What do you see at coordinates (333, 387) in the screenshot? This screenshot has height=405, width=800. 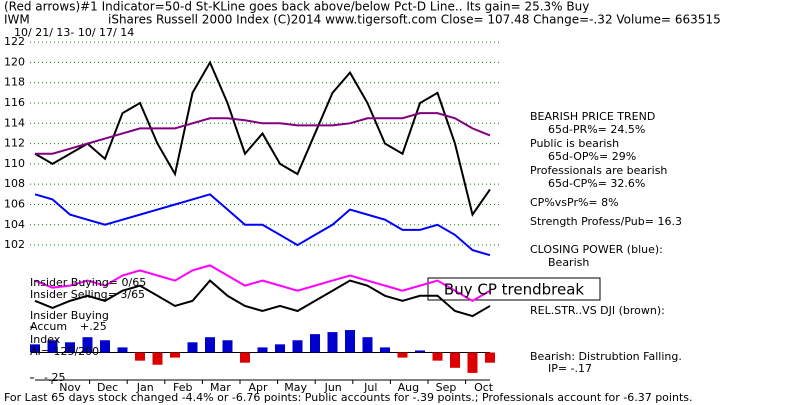 I see `x-tick-label: Jun` at bounding box center [333, 387].